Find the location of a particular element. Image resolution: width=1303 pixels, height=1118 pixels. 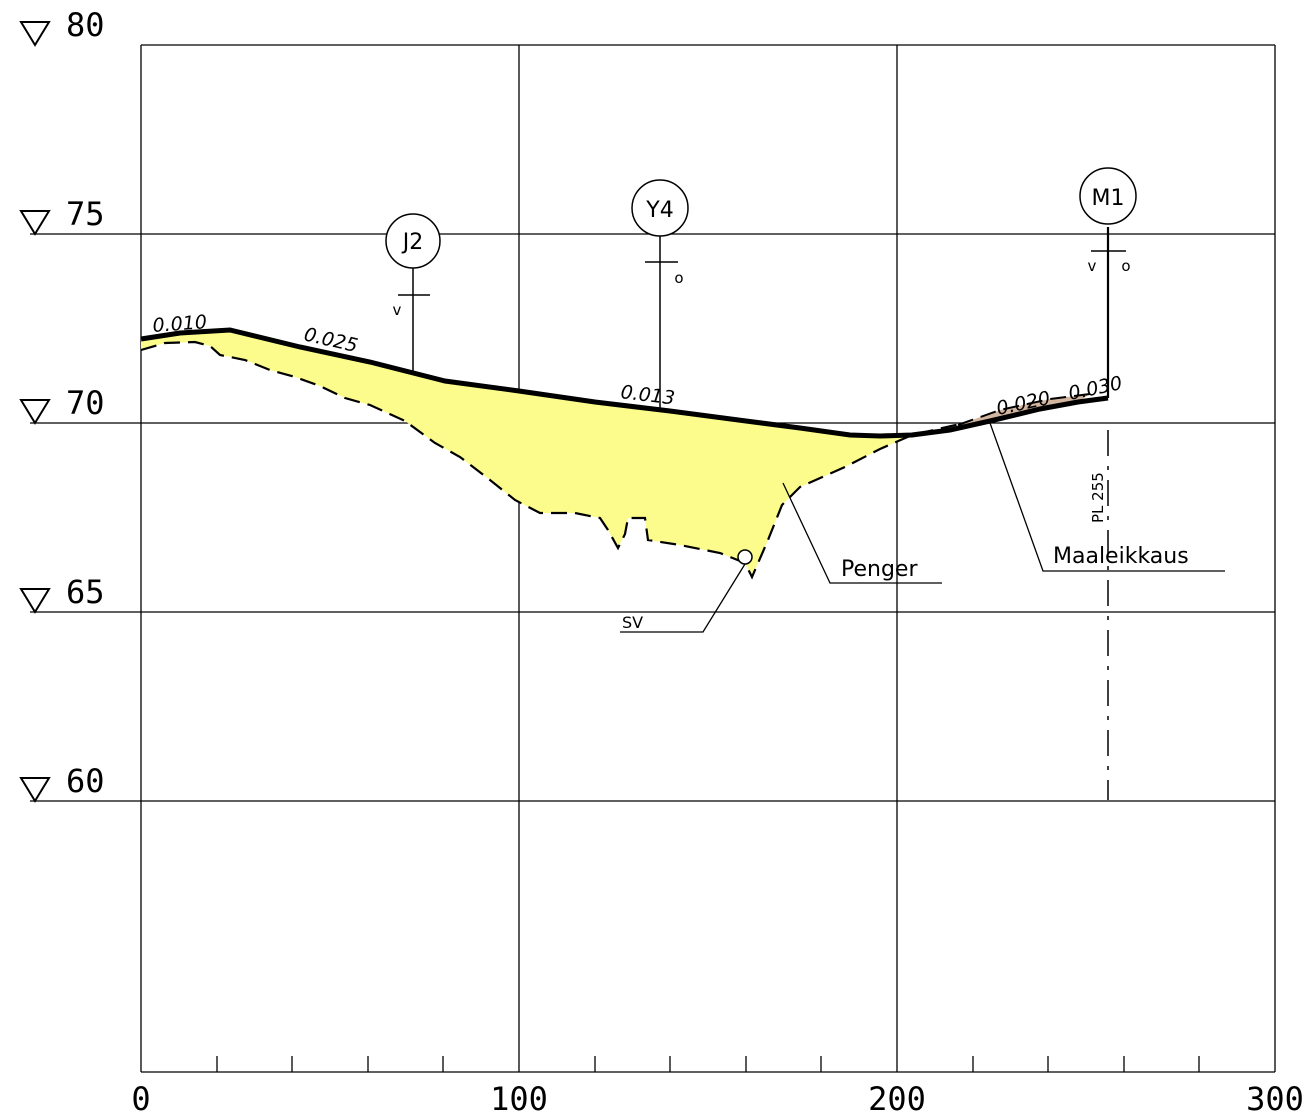

well-y4-label: Y4 is located at coordinates (659, 210).